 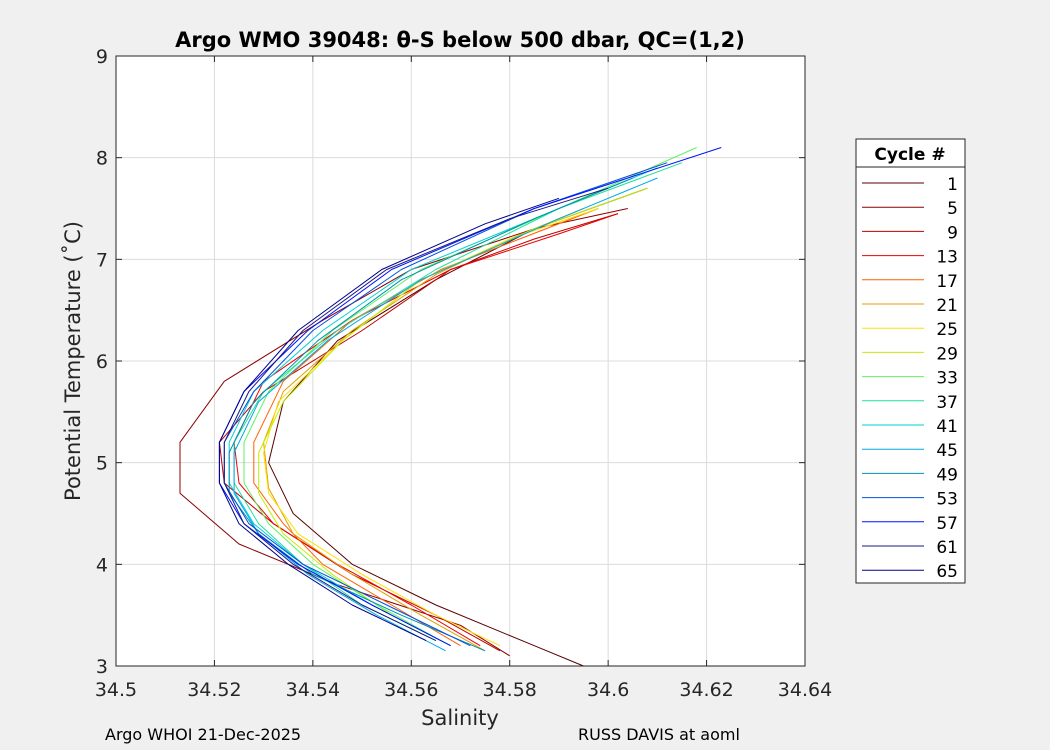 What do you see at coordinates (947, 330) in the screenshot?
I see `legend-label-cycle-25: 25` at bounding box center [947, 330].